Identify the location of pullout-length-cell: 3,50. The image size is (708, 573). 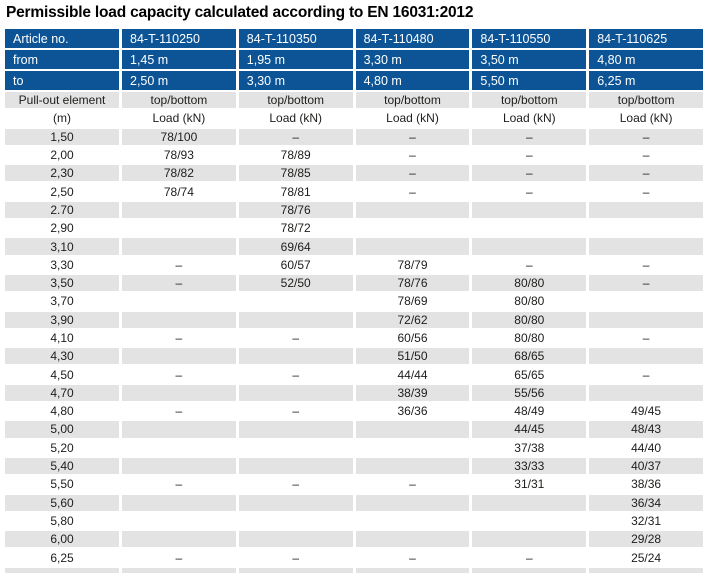
(62, 283).